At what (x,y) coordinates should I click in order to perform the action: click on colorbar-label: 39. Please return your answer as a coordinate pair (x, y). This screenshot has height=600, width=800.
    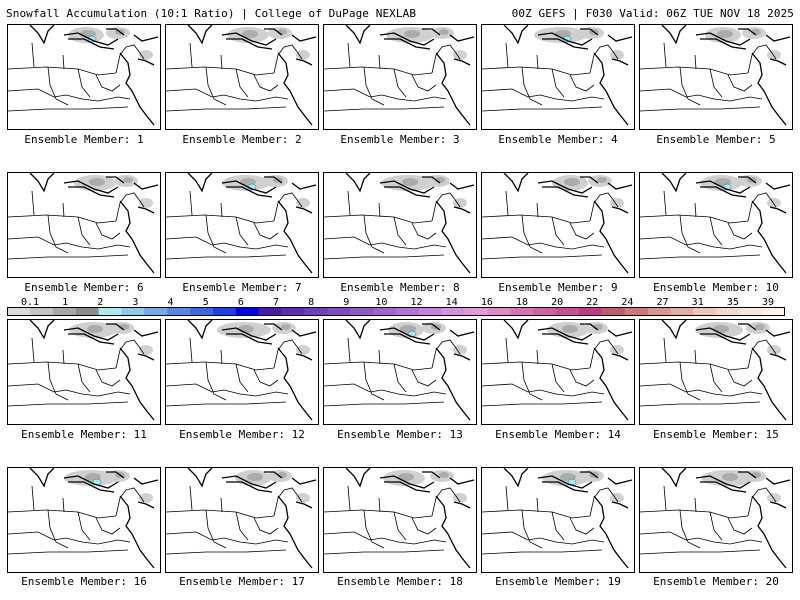
    Looking at the image, I should click on (768, 302).